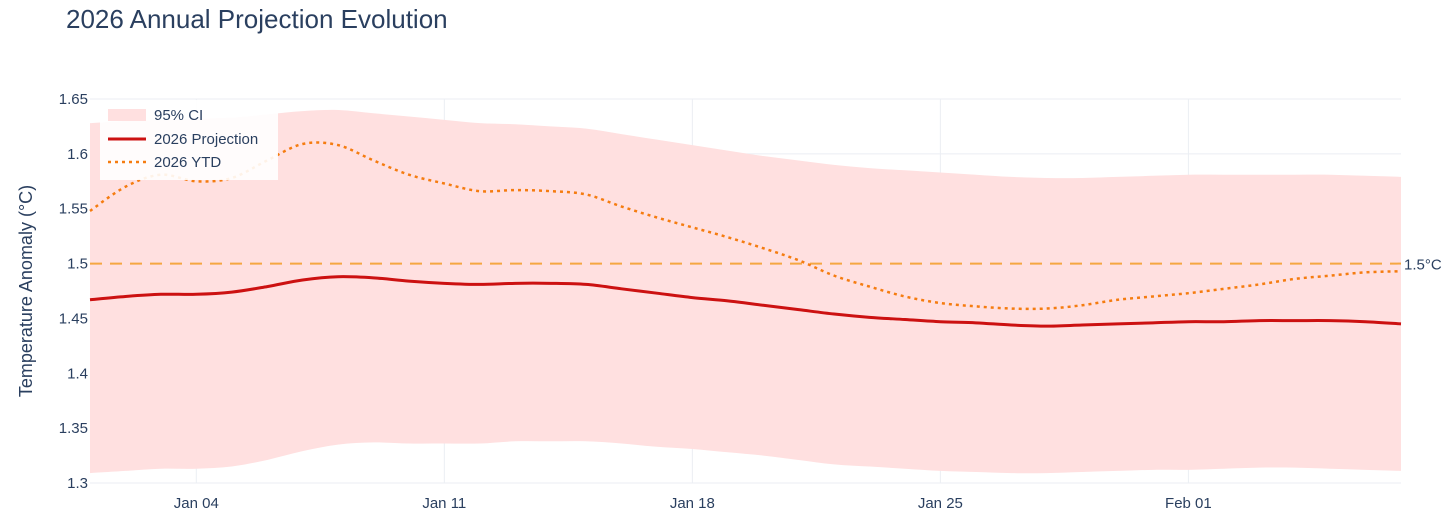  I want to click on x-tick-label: Jan 25, so click(940, 503).